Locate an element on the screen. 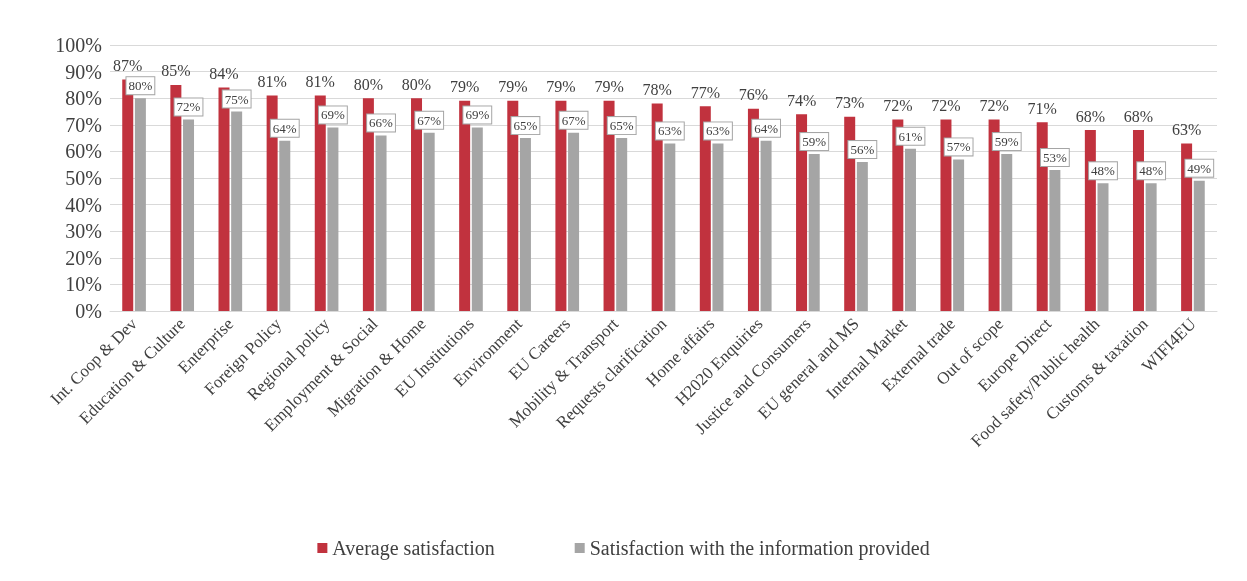  y-tick-label: 30% is located at coordinates (83, 231).